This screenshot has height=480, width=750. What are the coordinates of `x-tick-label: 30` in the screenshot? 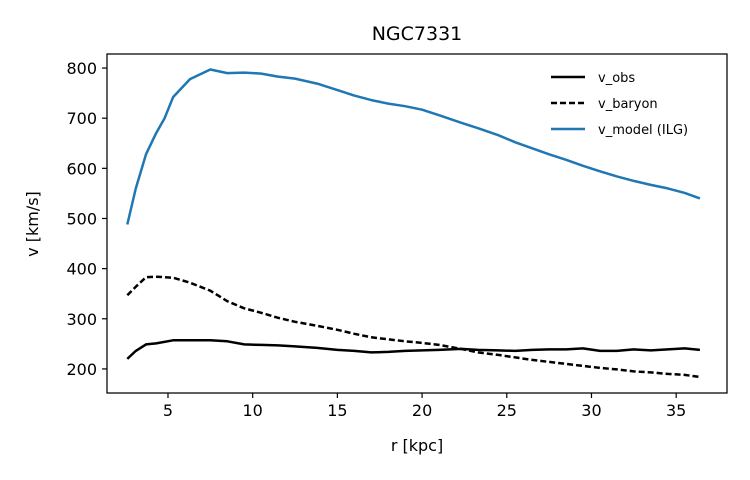 It's located at (591, 410).